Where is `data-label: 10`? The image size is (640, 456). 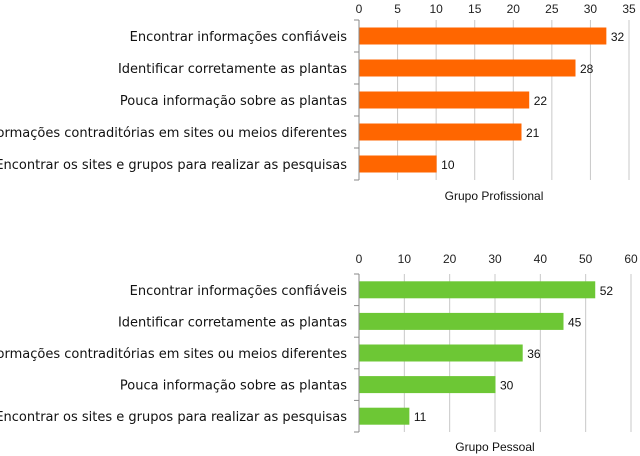
data-label: 10 is located at coordinates (448, 165).